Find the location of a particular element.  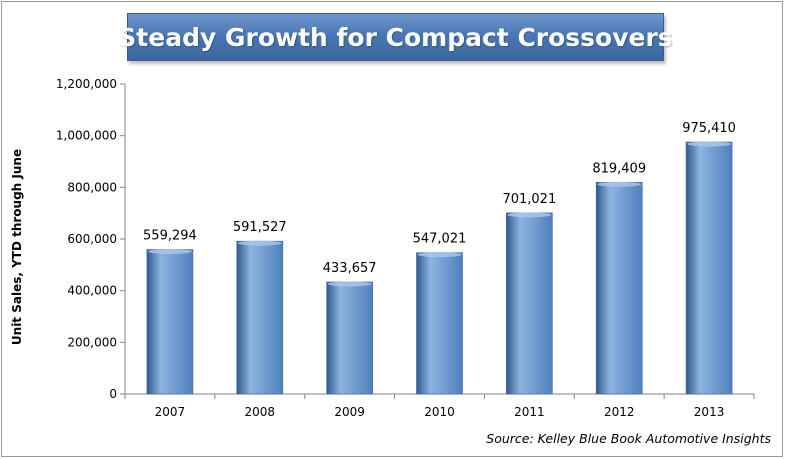

chart-title-box: Steady Growth for Compact Crossovers is located at coordinates (395, 37).